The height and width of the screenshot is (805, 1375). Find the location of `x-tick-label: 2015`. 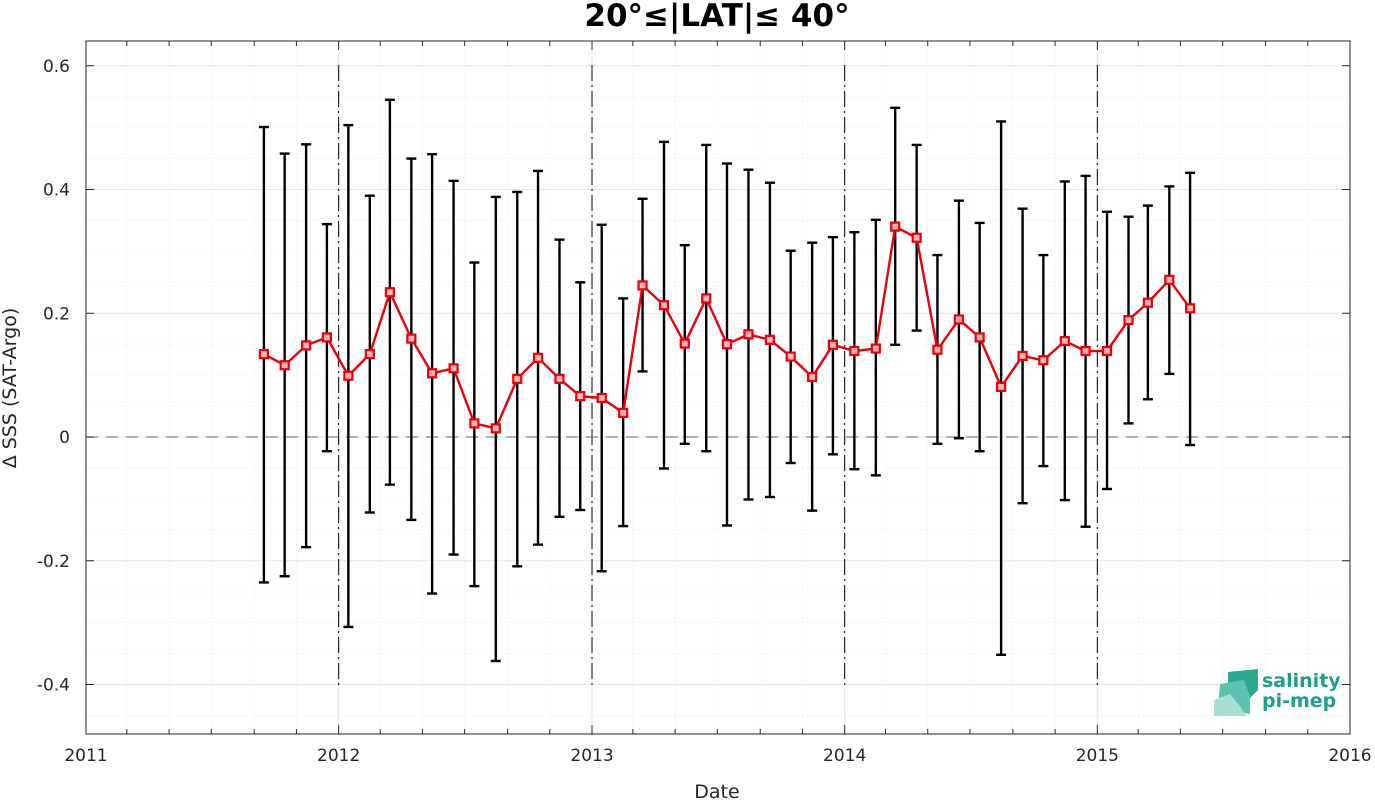

x-tick-label: 2015 is located at coordinates (1097, 756).